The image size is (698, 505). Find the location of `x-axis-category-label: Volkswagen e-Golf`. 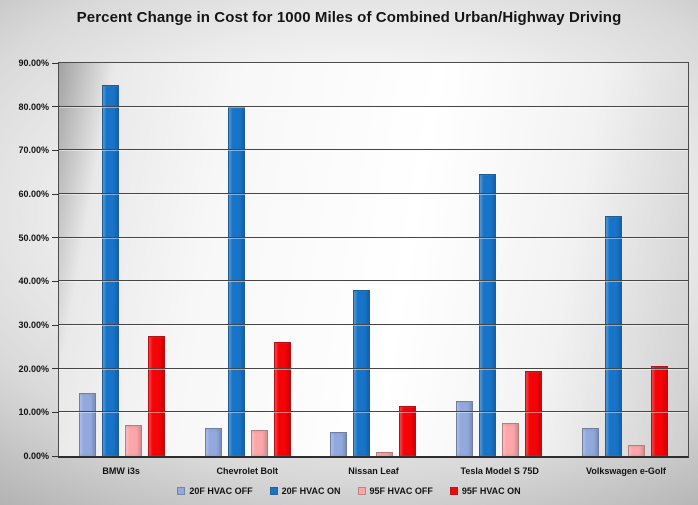

x-axis-category-label: Volkswagen e-Golf is located at coordinates (625, 471).